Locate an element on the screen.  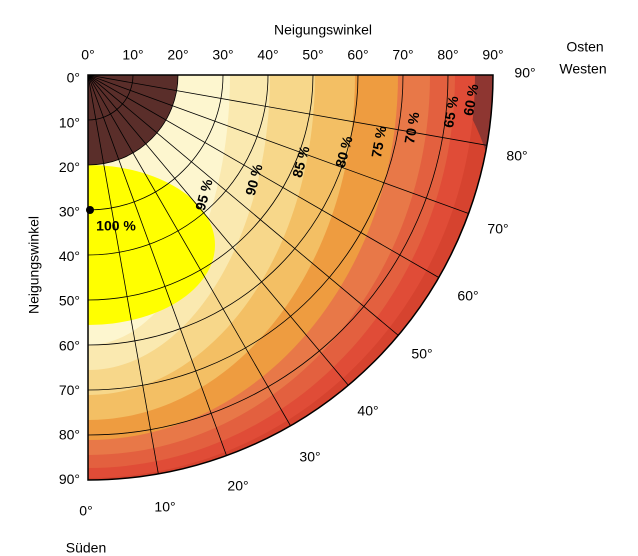
azimuth-tick-label: 20° is located at coordinates (237, 486).